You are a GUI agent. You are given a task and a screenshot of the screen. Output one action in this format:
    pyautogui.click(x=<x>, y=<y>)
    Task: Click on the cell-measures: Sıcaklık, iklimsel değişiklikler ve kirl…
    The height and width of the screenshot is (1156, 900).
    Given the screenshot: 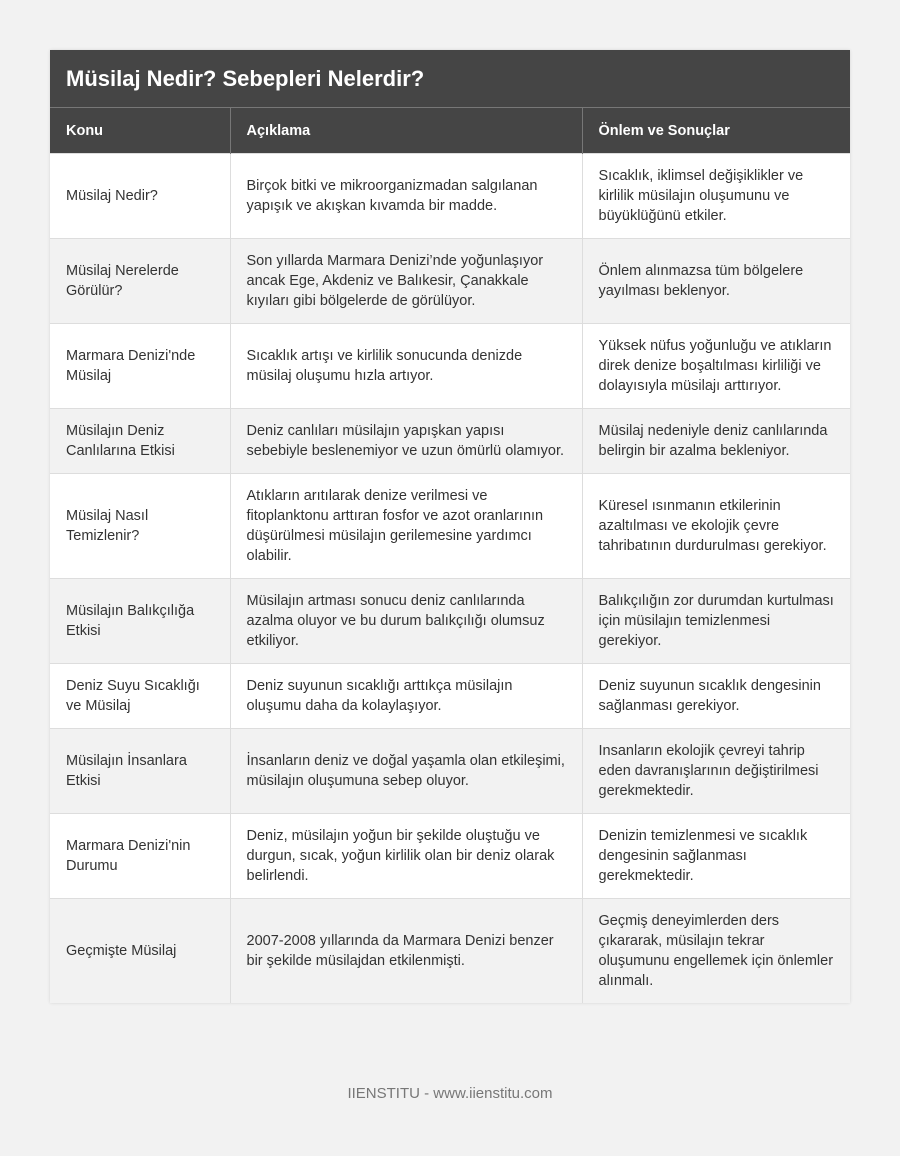 What is the action you would take?
    pyautogui.click(x=715, y=196)
    